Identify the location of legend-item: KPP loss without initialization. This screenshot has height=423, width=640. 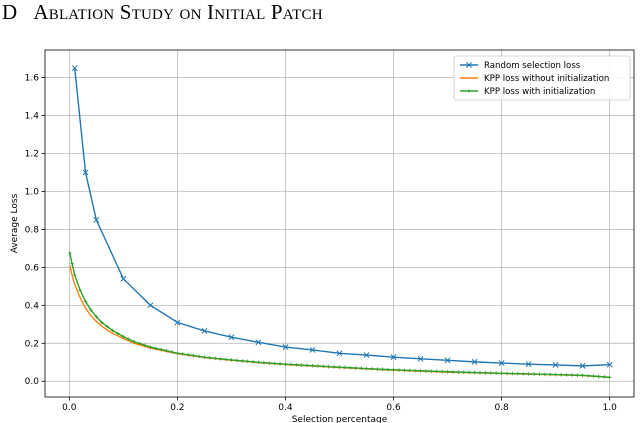
(534, 79).